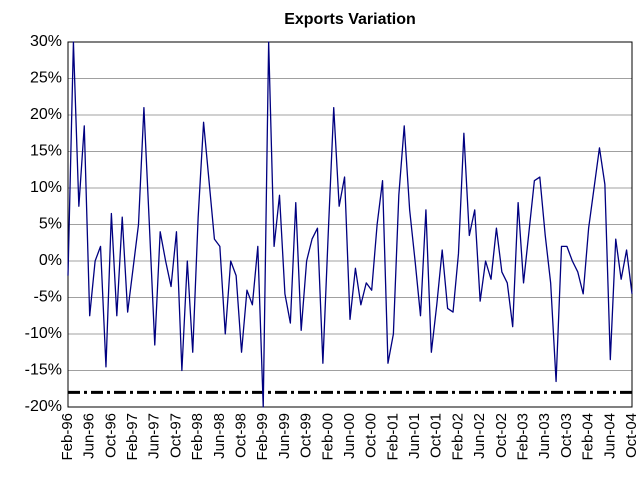  Describe the element at coordinates (43, 333) in the screenshot. I see `y-tick-label: -10%` at that location.